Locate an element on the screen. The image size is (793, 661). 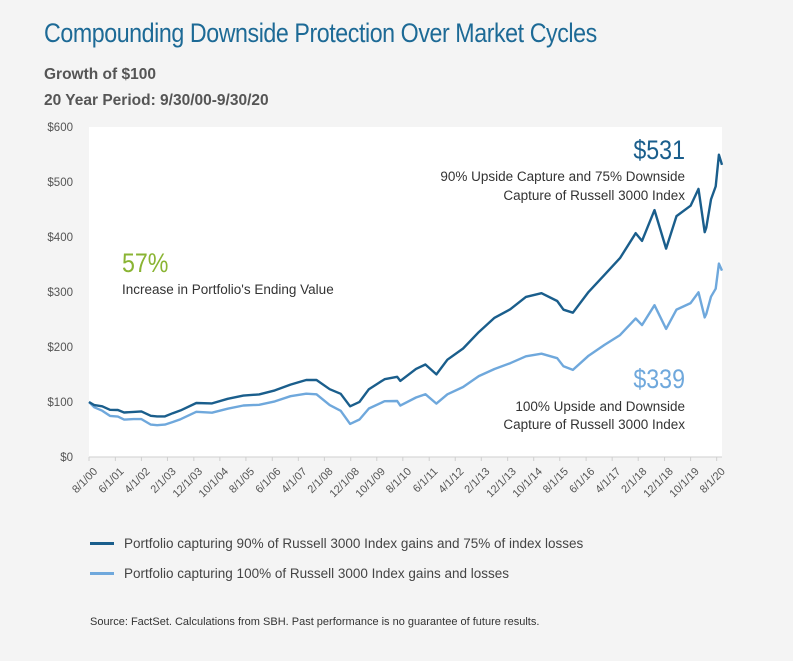
x-tick-label: 6/1/06 is located at coordinates (268, 481).